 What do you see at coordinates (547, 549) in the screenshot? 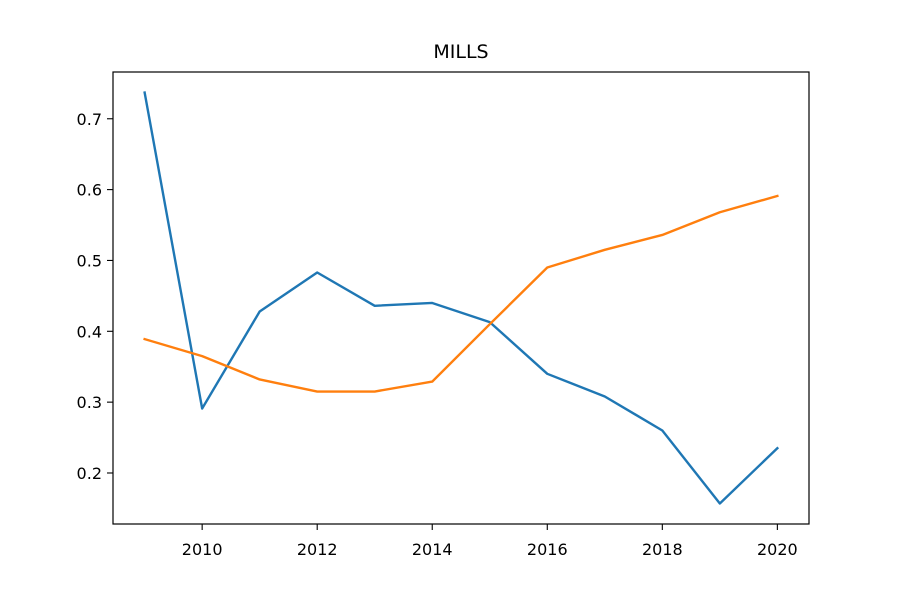
I see `x-tick-label: 2016` at bounding box center [547, 549].